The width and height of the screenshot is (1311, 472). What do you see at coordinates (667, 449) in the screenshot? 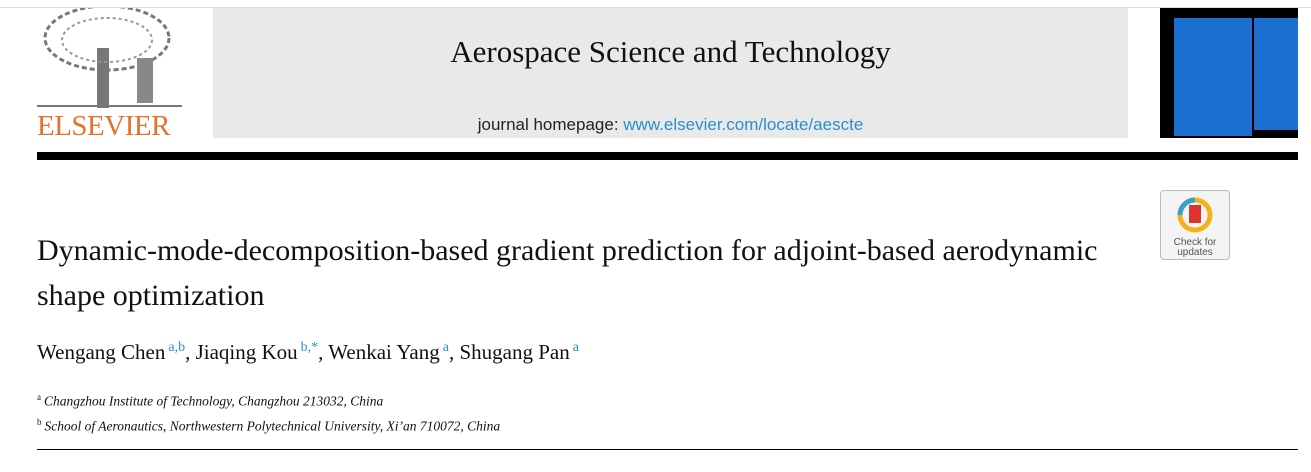
I see `bottom-rule` at bounding box center [667, 449].